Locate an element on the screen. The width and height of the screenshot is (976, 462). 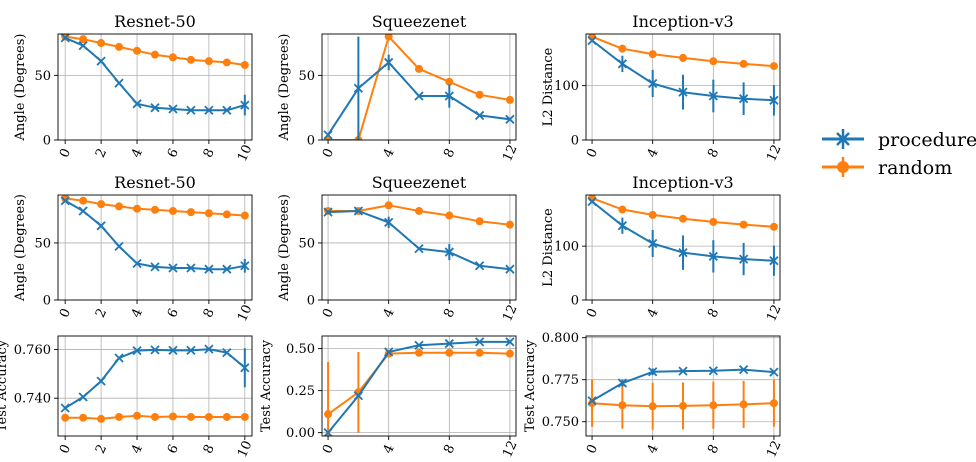
y-axis-label: L2 Distance is located at coordinates (548, 86).